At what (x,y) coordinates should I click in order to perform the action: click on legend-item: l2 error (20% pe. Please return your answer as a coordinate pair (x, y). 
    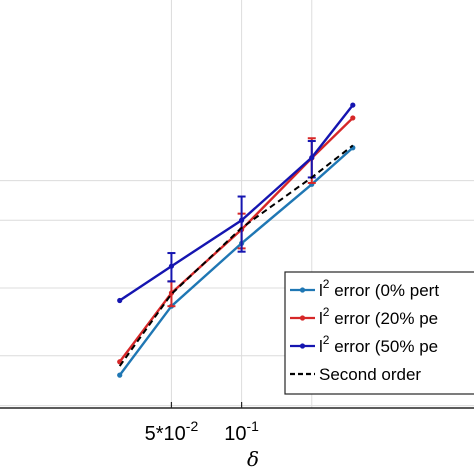
    Looking at the image, I should click on (364, 316).